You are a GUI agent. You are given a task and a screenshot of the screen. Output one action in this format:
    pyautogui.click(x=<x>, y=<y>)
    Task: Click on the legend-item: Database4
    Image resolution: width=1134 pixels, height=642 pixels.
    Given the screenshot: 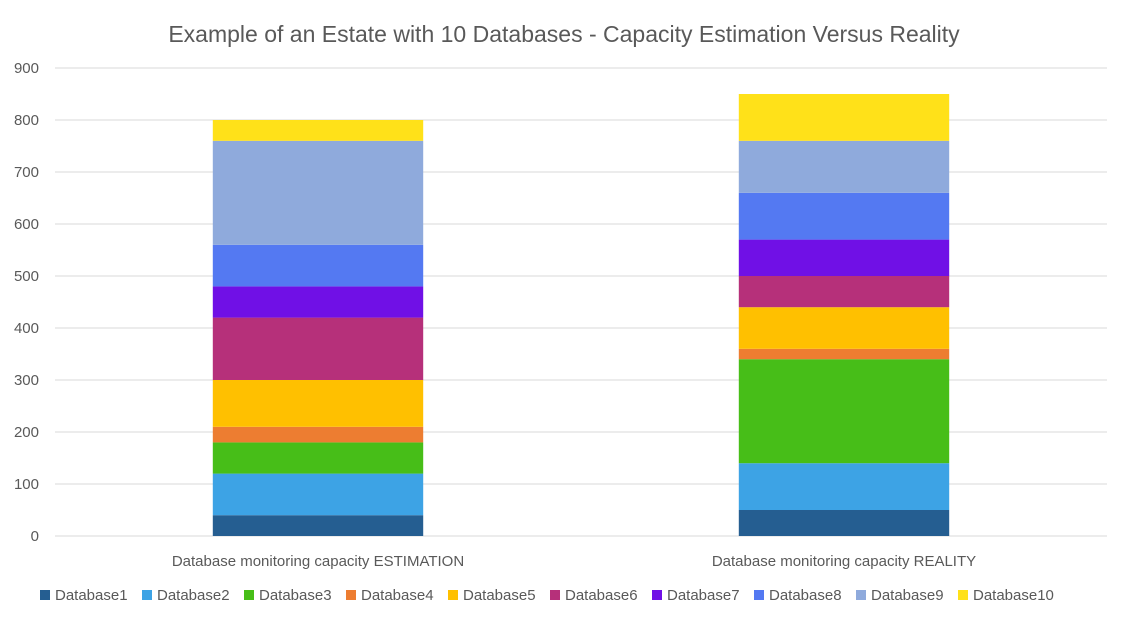 What is the action you would take?
    pyautogui.click(x=390, y=595)
    